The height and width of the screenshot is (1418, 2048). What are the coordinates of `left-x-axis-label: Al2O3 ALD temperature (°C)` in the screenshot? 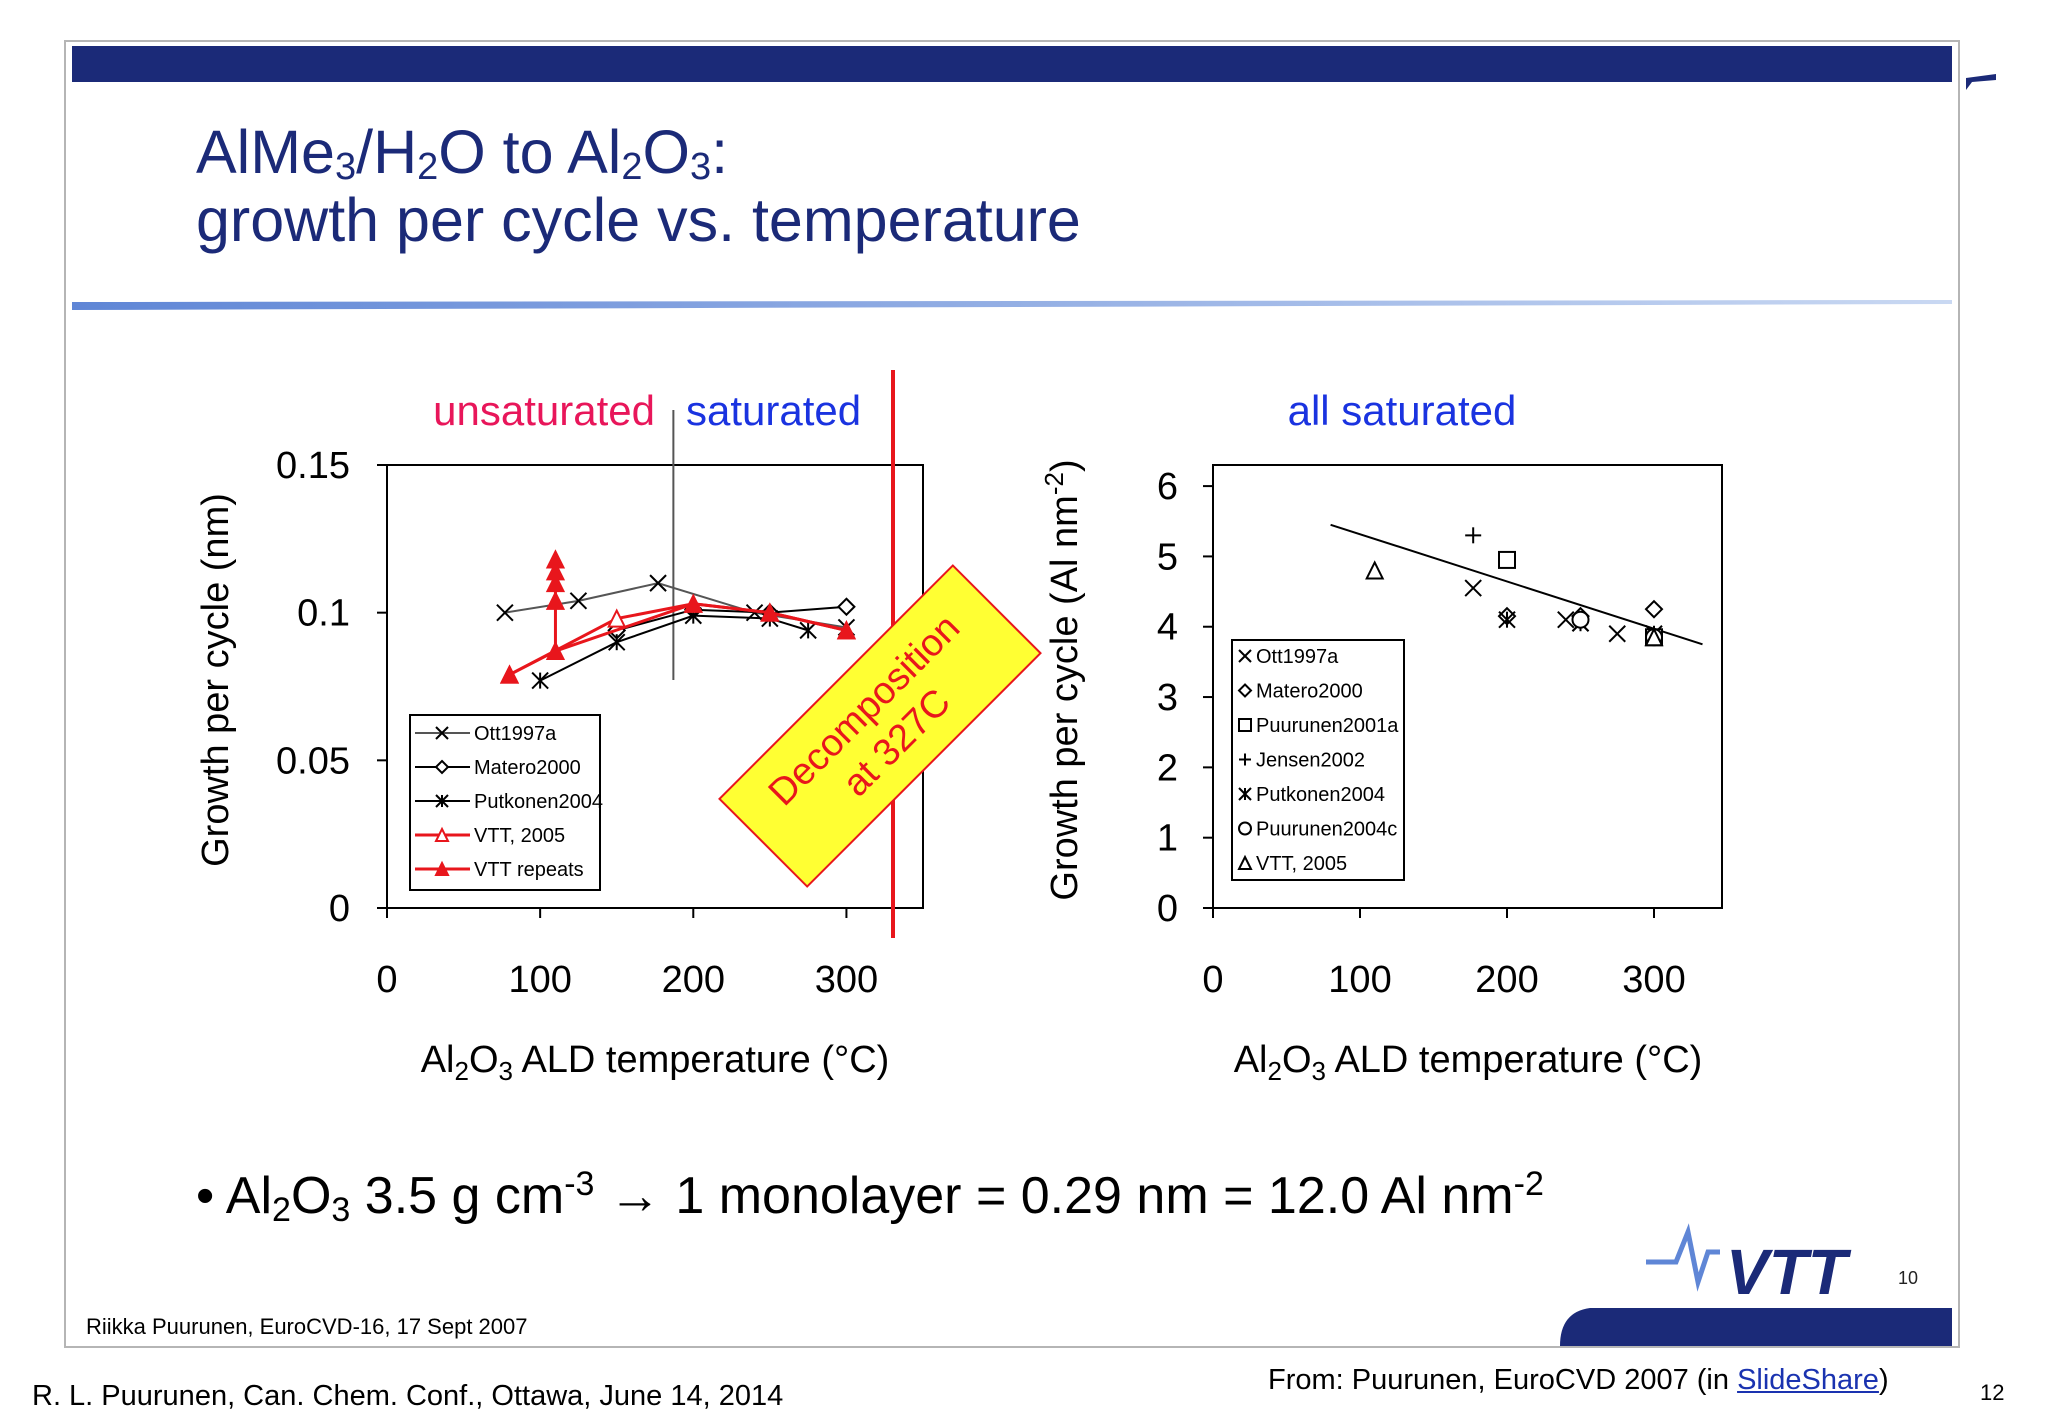 It's located at (655, 1062).